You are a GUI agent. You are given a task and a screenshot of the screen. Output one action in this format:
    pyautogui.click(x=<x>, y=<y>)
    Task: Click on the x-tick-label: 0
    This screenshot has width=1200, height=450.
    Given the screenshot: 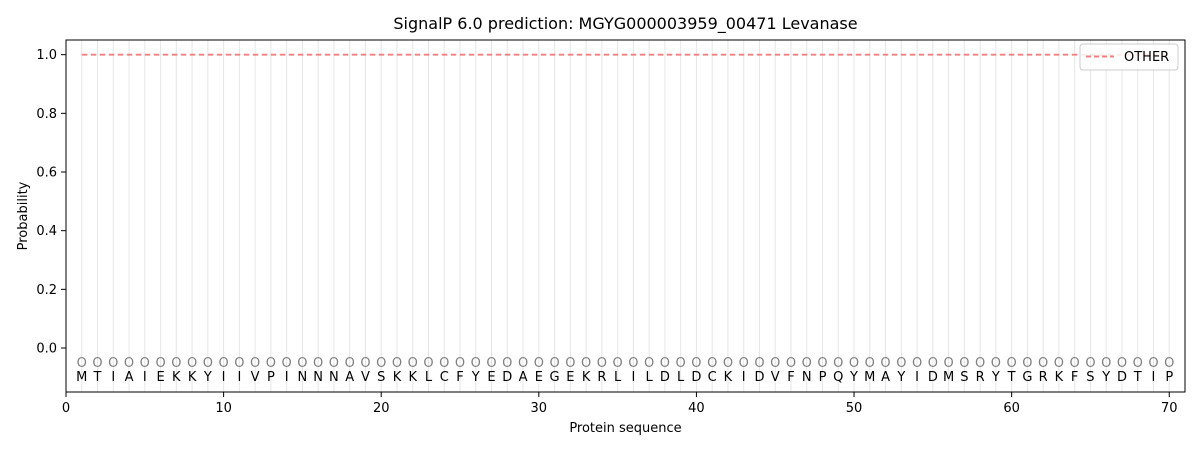 What is the action you would take?
    pyautogui.click(x=66, y=408)
    